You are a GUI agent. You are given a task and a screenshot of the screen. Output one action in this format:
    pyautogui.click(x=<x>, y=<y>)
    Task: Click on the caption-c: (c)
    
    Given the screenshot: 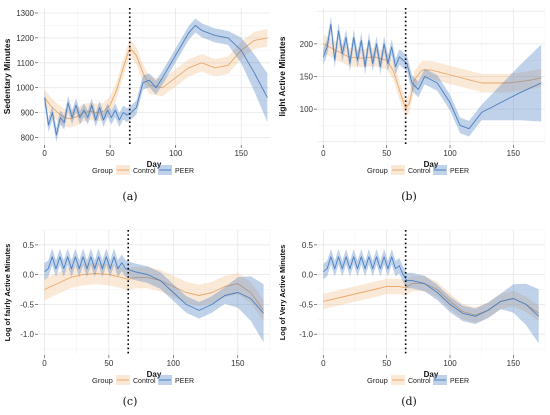 What is the action you would take?
    pyautogui.click(x=130, y=401)
    